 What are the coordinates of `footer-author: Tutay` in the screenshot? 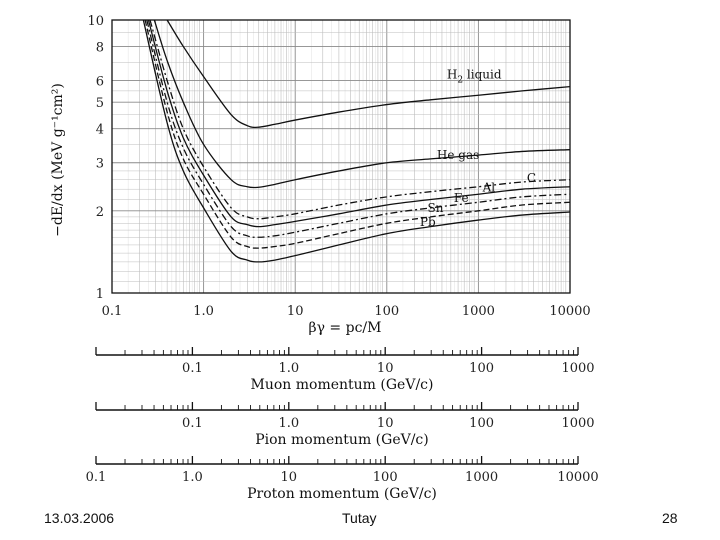 It's located at (359, 518).